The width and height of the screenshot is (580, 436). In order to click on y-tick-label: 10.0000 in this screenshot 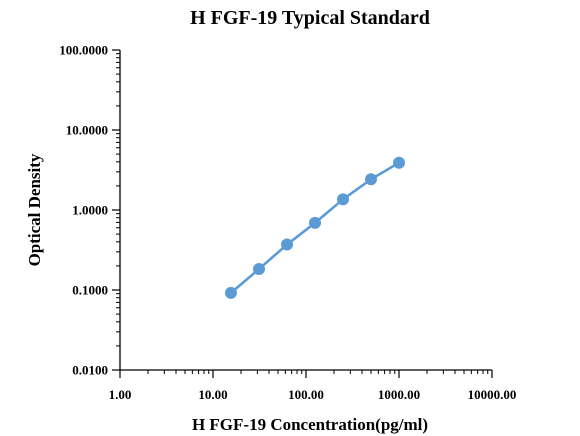, I will do `click(87, 130)`.